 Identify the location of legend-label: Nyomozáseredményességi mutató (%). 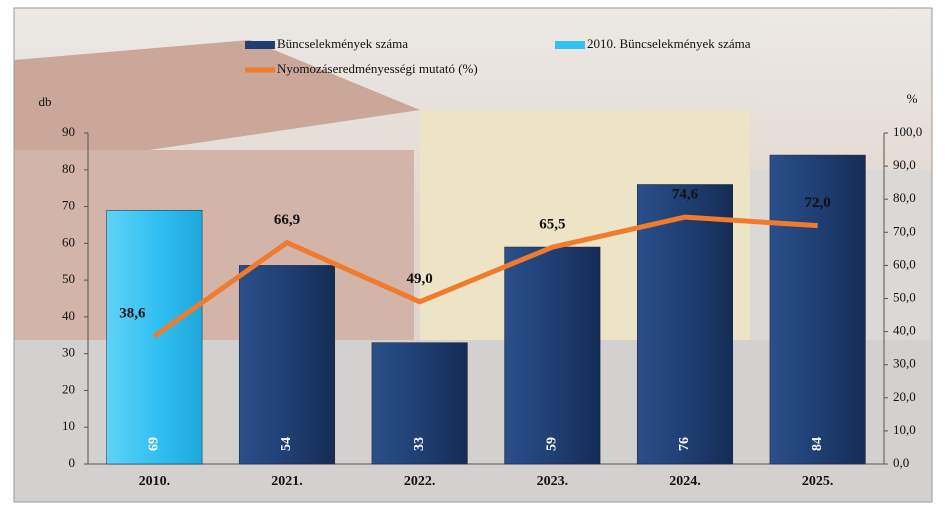
(377, 68).